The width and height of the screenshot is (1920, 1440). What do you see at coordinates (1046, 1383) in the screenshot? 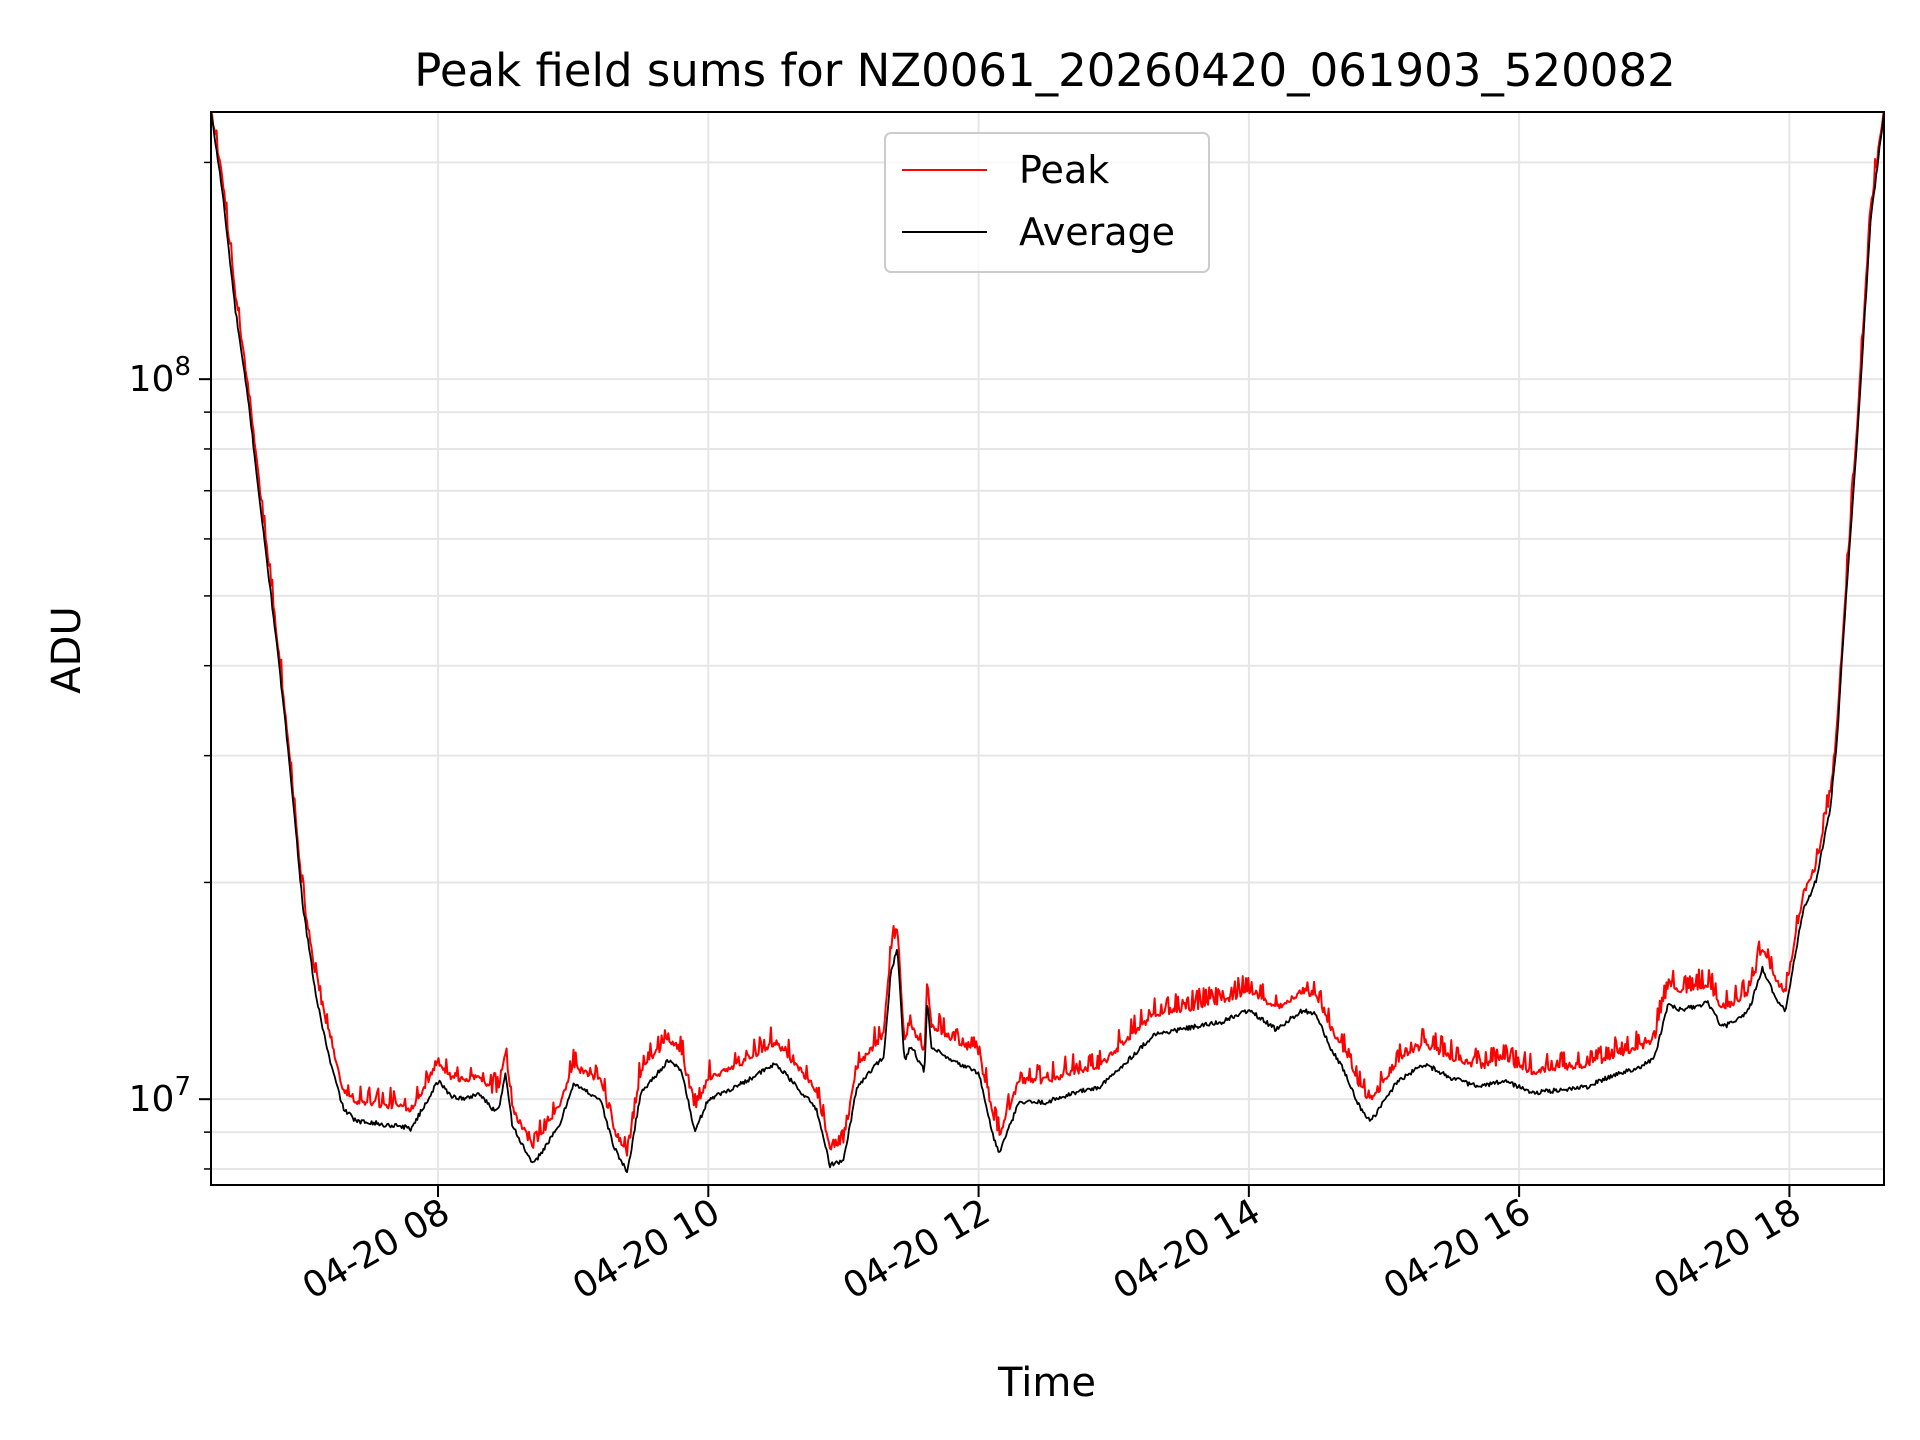
I see `x-axis-label: Time` at bounding box center [1046, 1383].